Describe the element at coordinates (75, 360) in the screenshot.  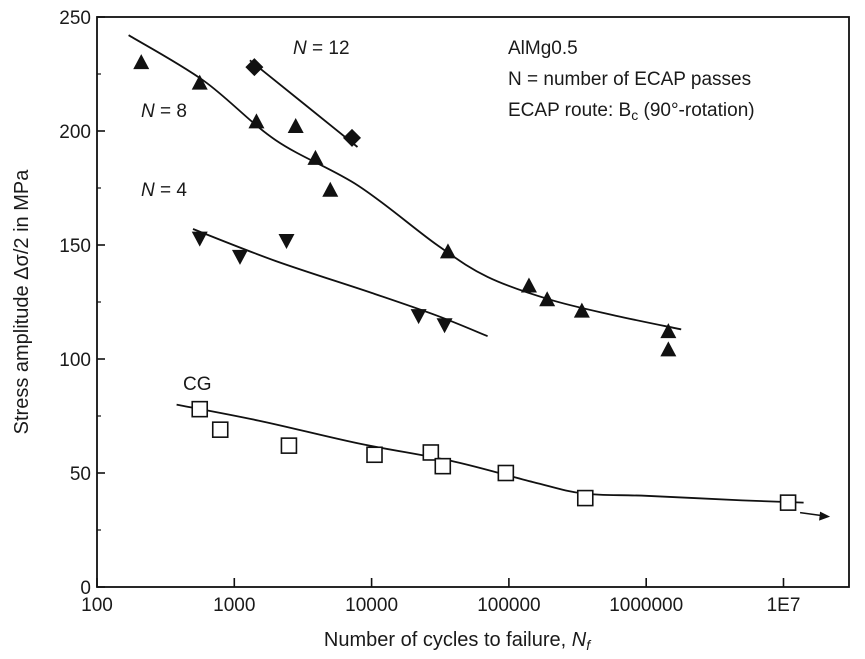
I see `y-tick-label: 100` at that location.